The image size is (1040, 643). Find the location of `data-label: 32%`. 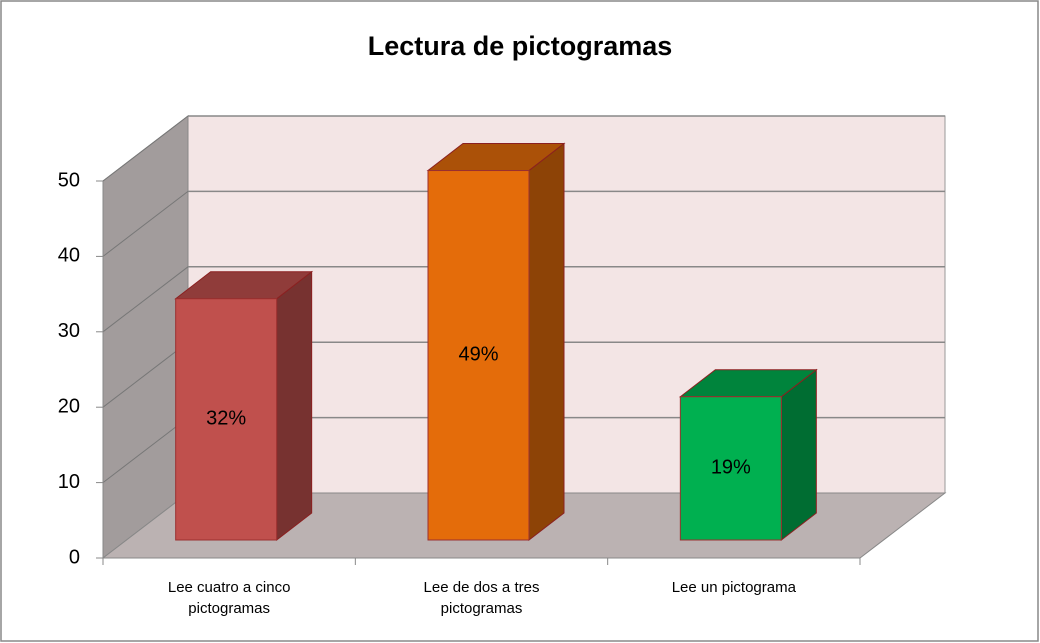

data-label: 32% is located at coordinates (226, 419).